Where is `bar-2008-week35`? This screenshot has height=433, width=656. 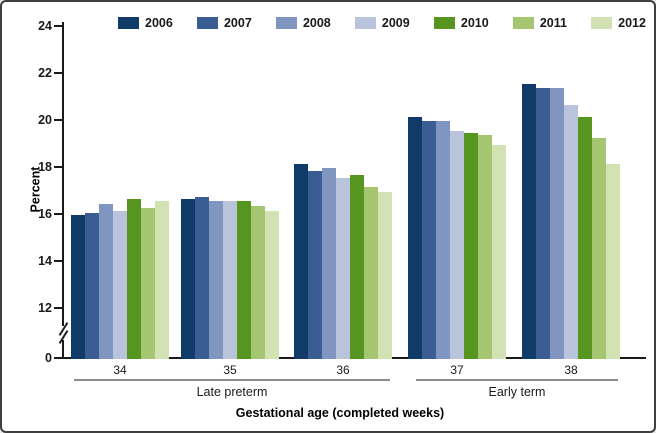
bar-2008-week35 is located at coordinates (216, 280).